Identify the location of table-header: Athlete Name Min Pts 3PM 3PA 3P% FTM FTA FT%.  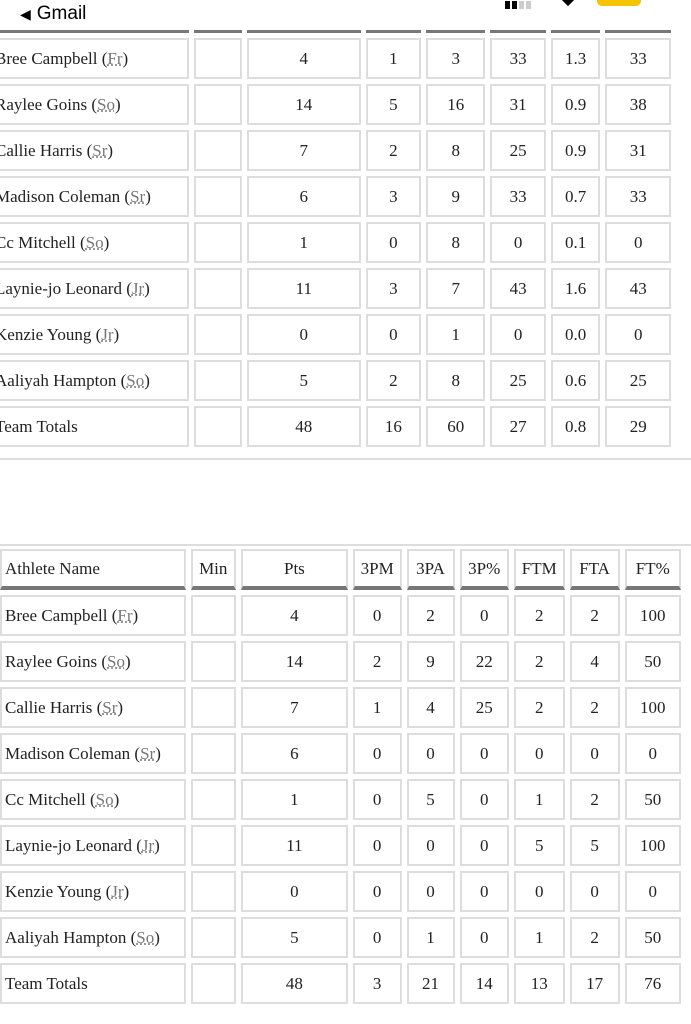
(340, 569).